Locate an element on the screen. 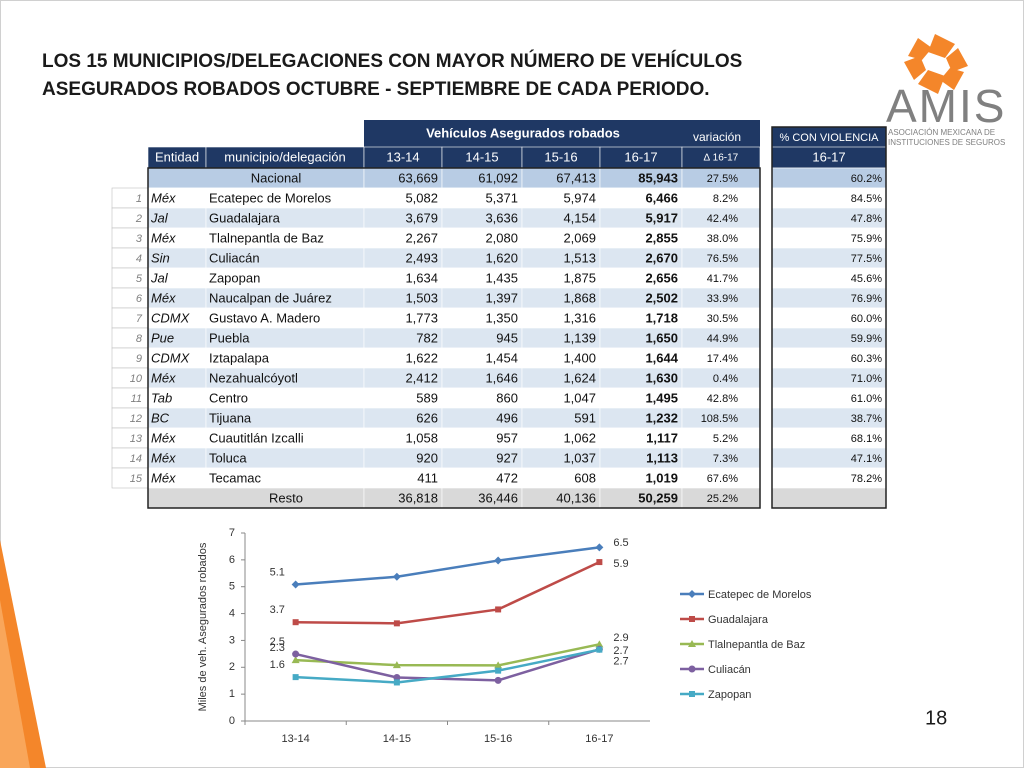 This screenshot has width=1024, height=768. cell-text: 3,679 is located at coordinates (421, 217).